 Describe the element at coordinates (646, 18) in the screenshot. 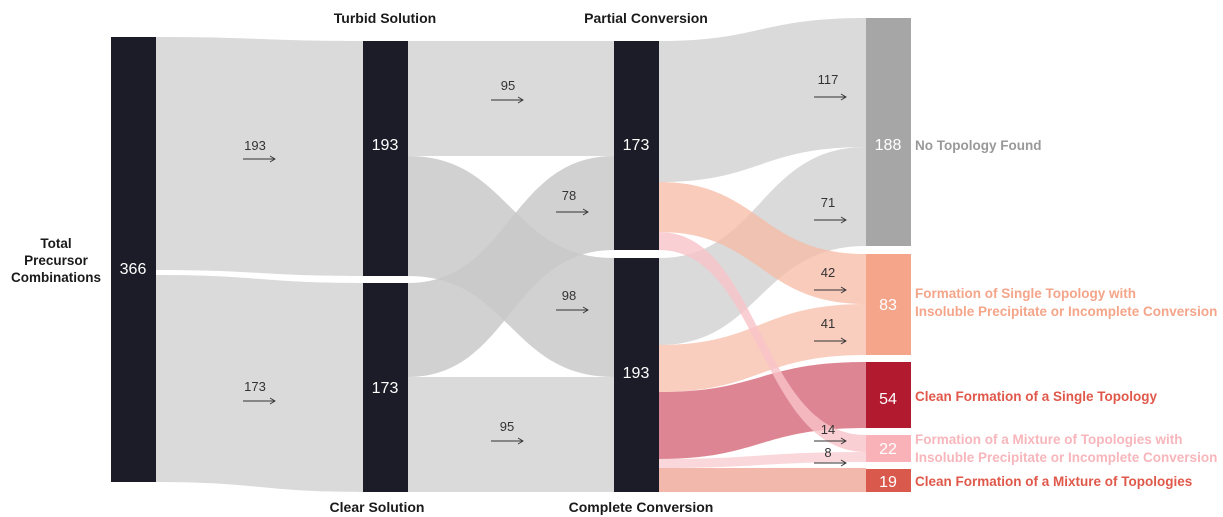

I see `header-partial: Partial Conversion` at that location.